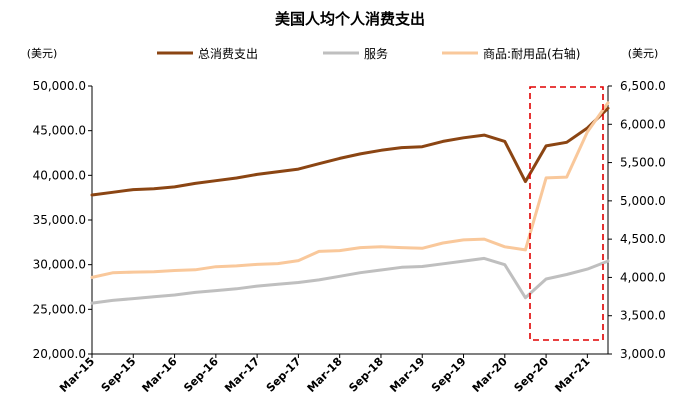 The image size is (684, 412). I want to click on left-tick-label: 30,000.0, so click(59, 265).